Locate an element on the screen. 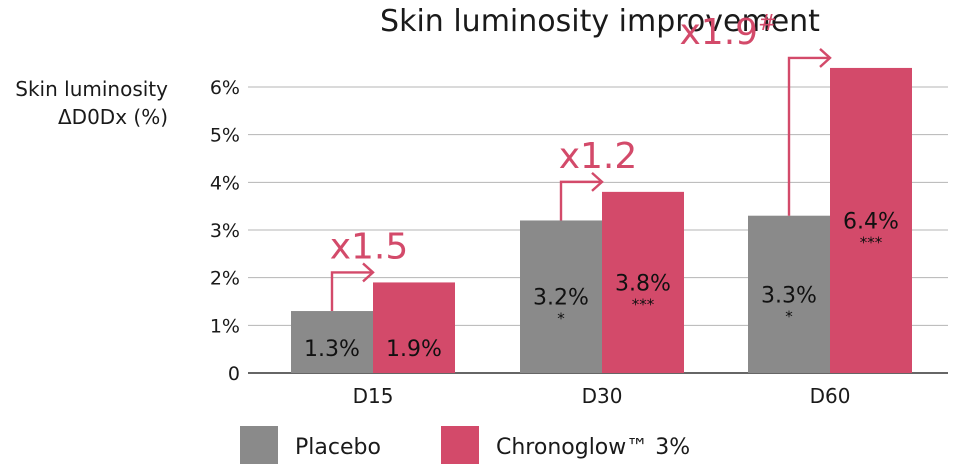 Image resolution: width=956 pixels, height=474 pixels. y-tick-label: 5% is located at coordinates (225, 136).